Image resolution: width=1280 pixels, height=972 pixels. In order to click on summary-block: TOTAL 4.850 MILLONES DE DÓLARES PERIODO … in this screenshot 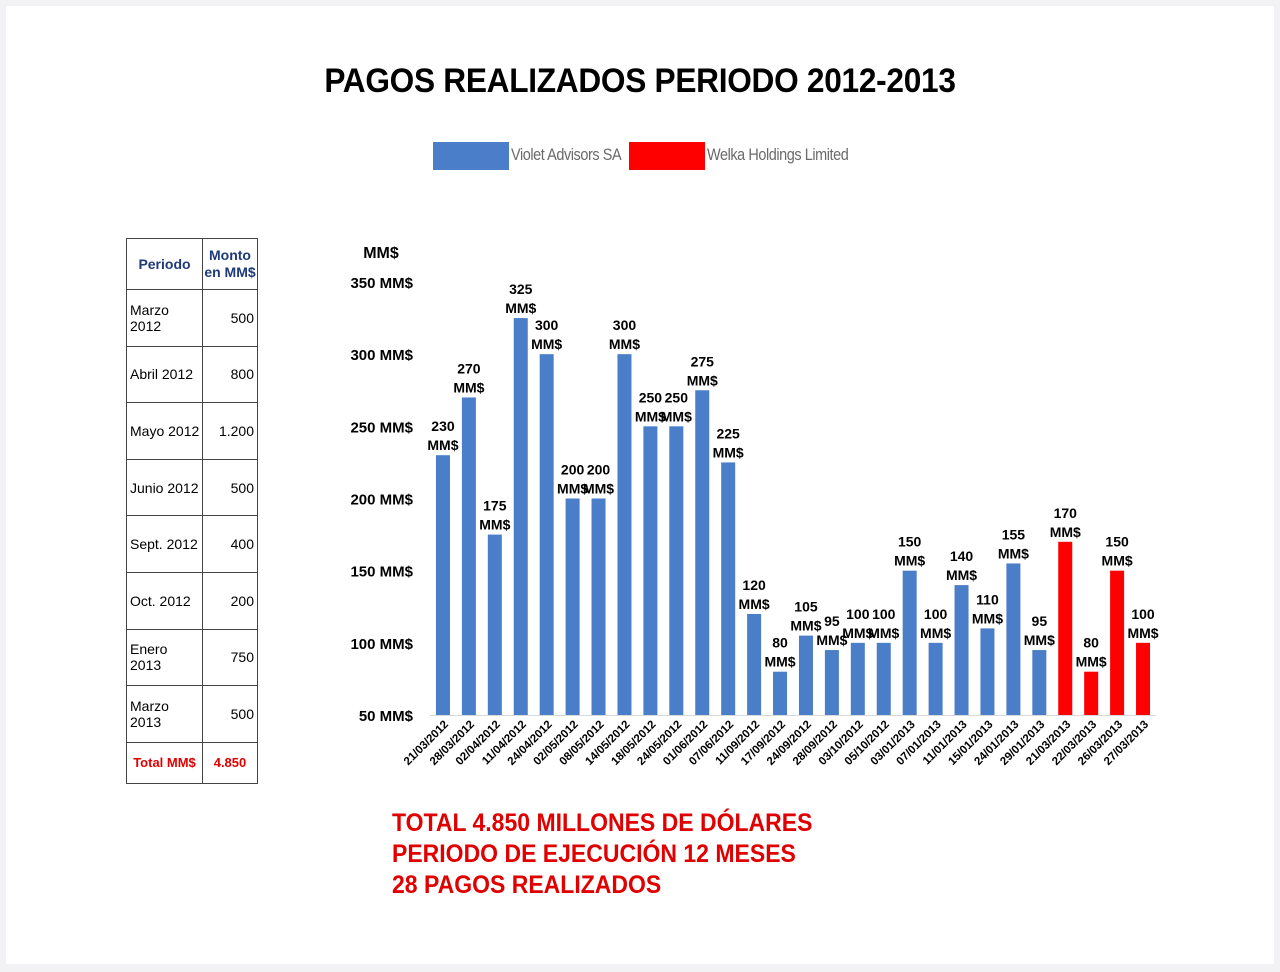, I will do `click(602, 854)`.